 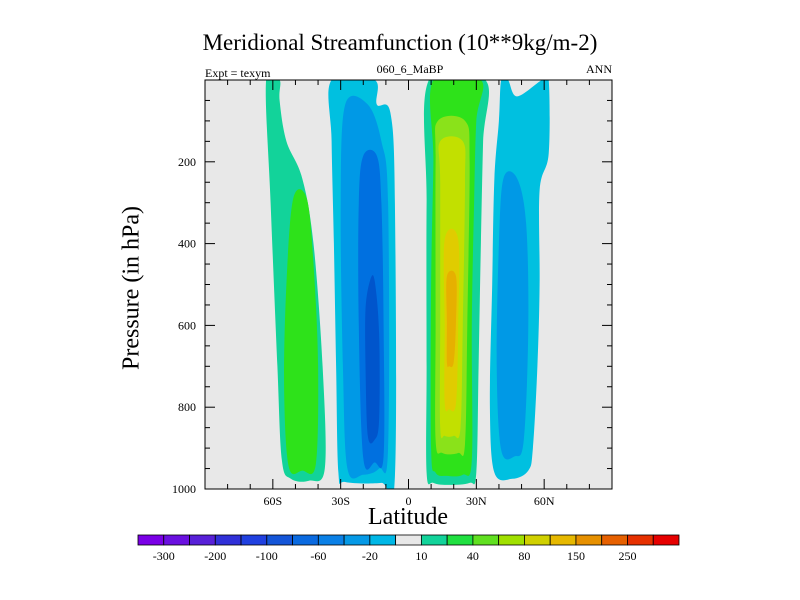 What do you see at coordinates (524, 556) in the screenshot?
I see `colorbar-label: 80` at bounding box center [524, 556].